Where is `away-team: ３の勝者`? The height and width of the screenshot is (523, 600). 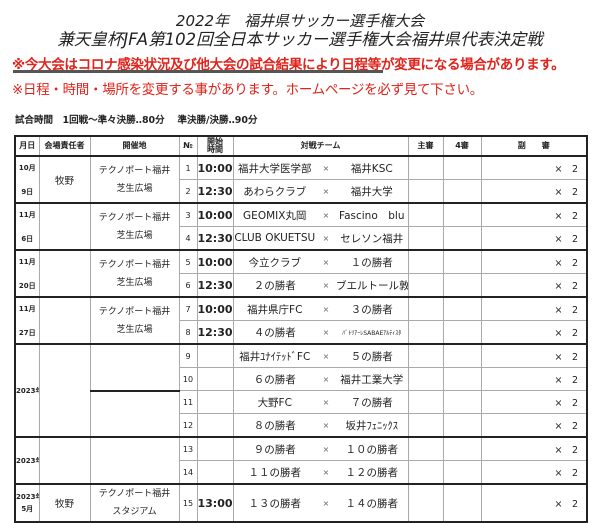
away-team: ３の勝者 is located at coordinates (372, 308).